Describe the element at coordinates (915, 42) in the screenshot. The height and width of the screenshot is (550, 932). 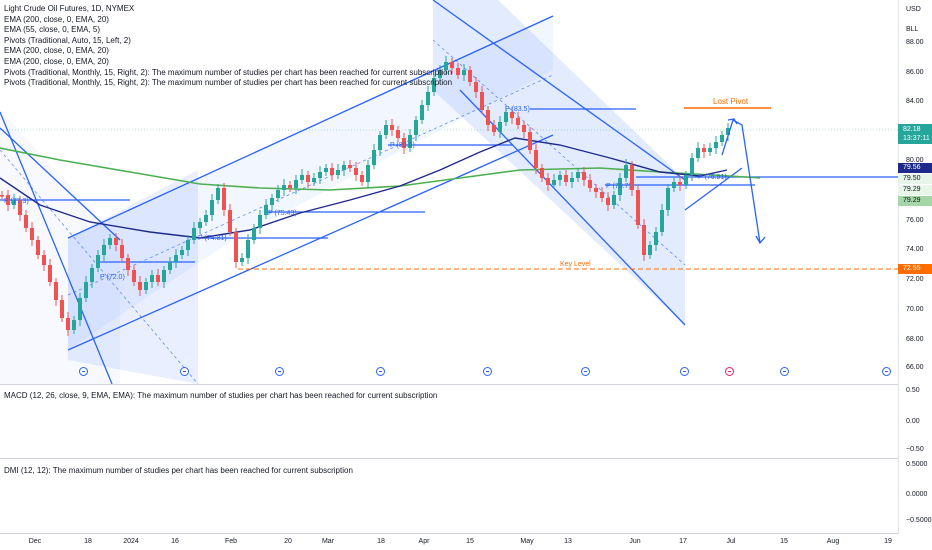
I see `price-tick: 88.00` at that location.